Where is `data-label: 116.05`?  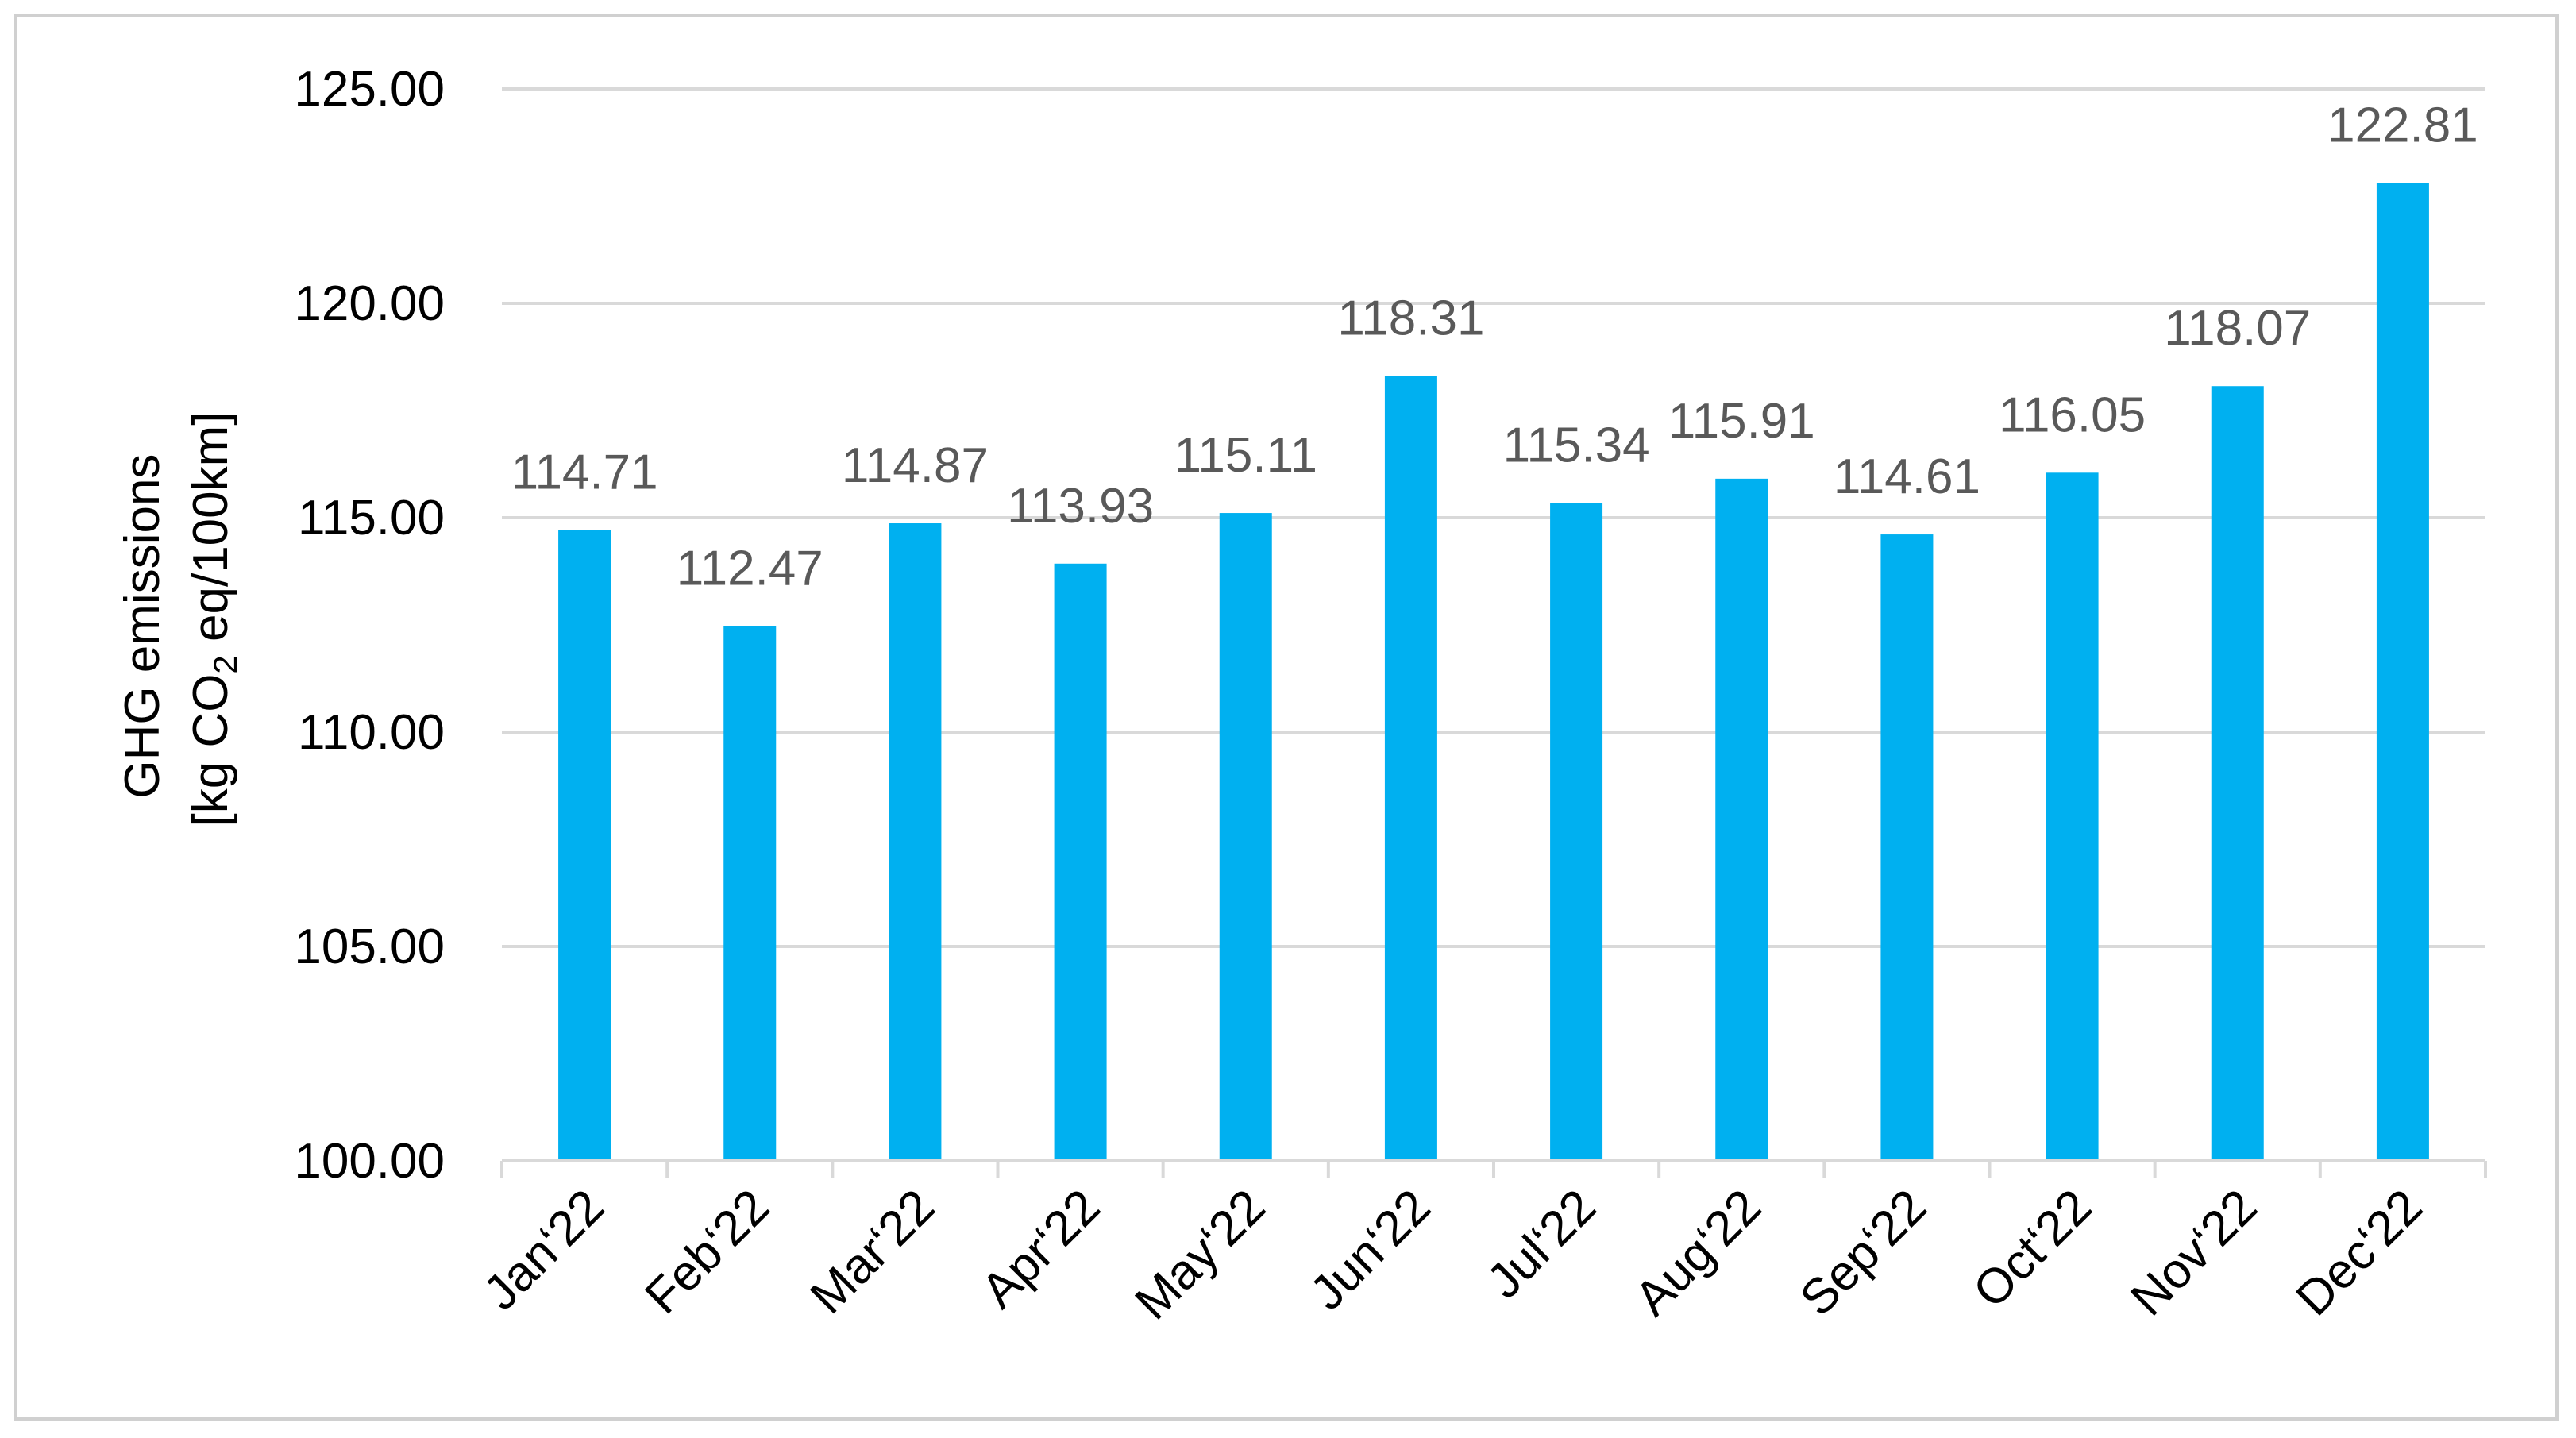 data-label: 116.05 is located at coordinates (2072, 414).